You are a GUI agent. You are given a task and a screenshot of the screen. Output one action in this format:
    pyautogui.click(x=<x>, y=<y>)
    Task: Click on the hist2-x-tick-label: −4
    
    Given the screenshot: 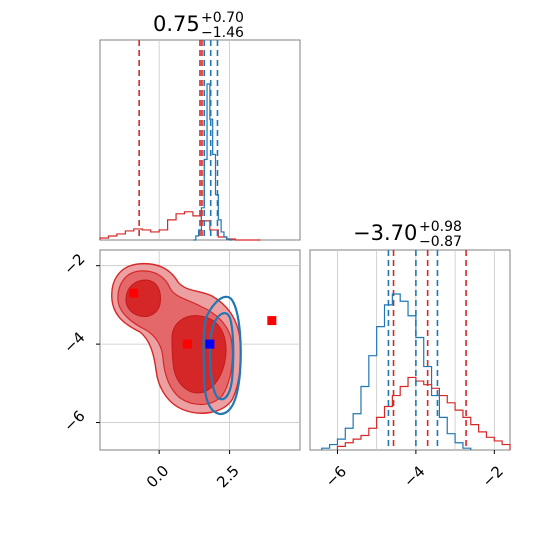 What is the action you would take?
    pyautogui.click(x=414, y=476)
    